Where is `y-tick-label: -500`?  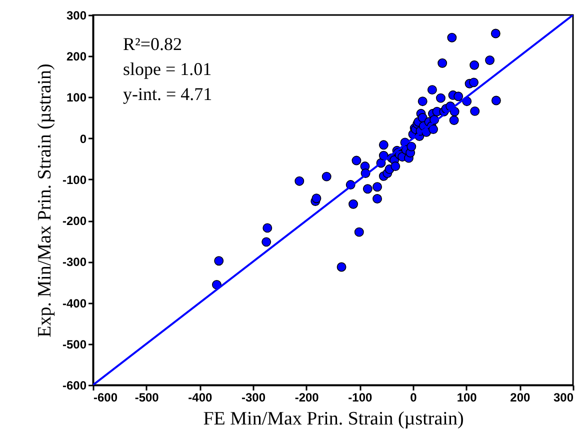 y-tick-label: -500 is located at coordinates (74, 344).